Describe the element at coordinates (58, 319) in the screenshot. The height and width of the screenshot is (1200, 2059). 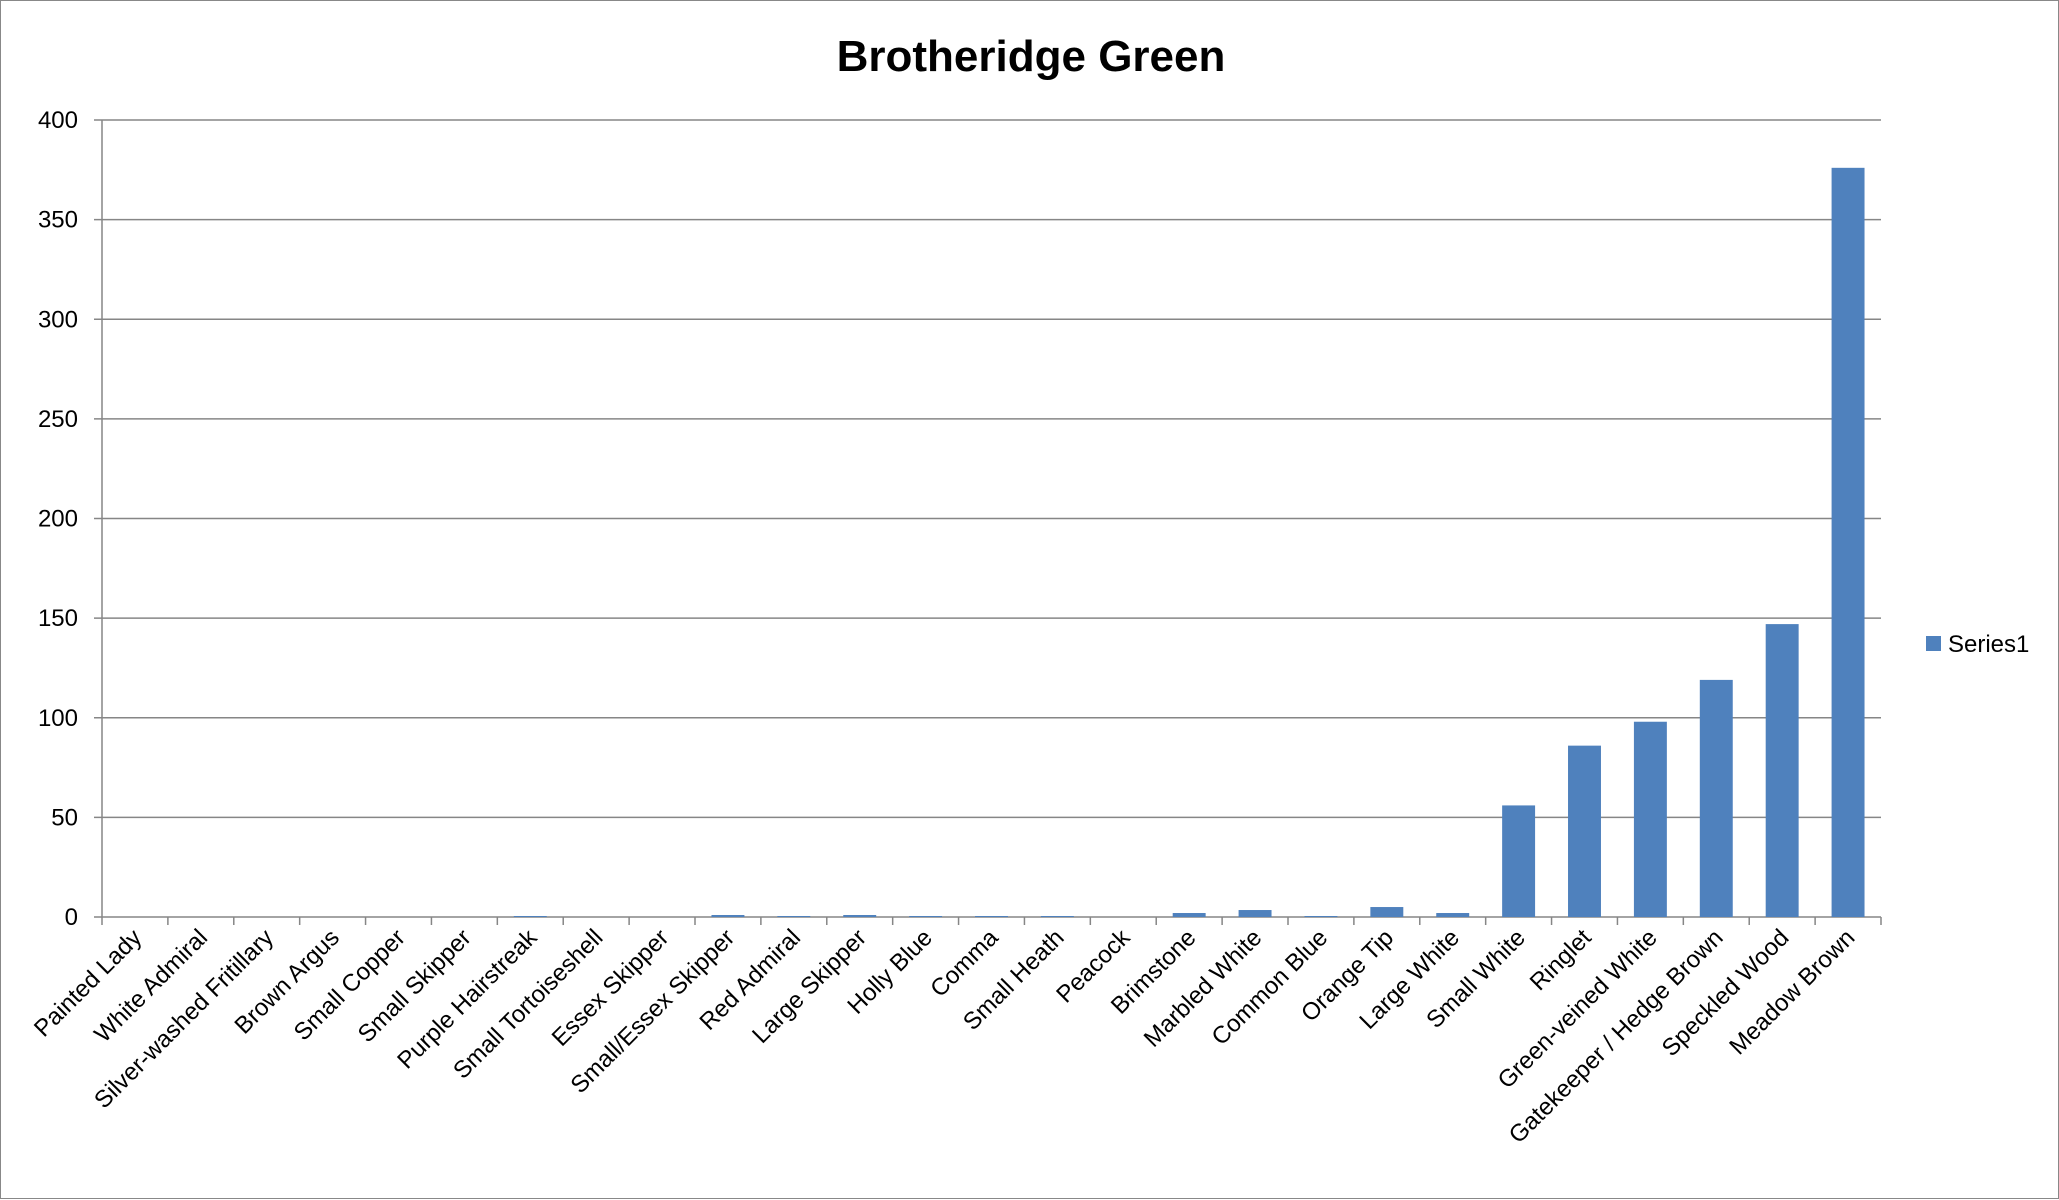
I see `y-tick-label: 300` at that location.